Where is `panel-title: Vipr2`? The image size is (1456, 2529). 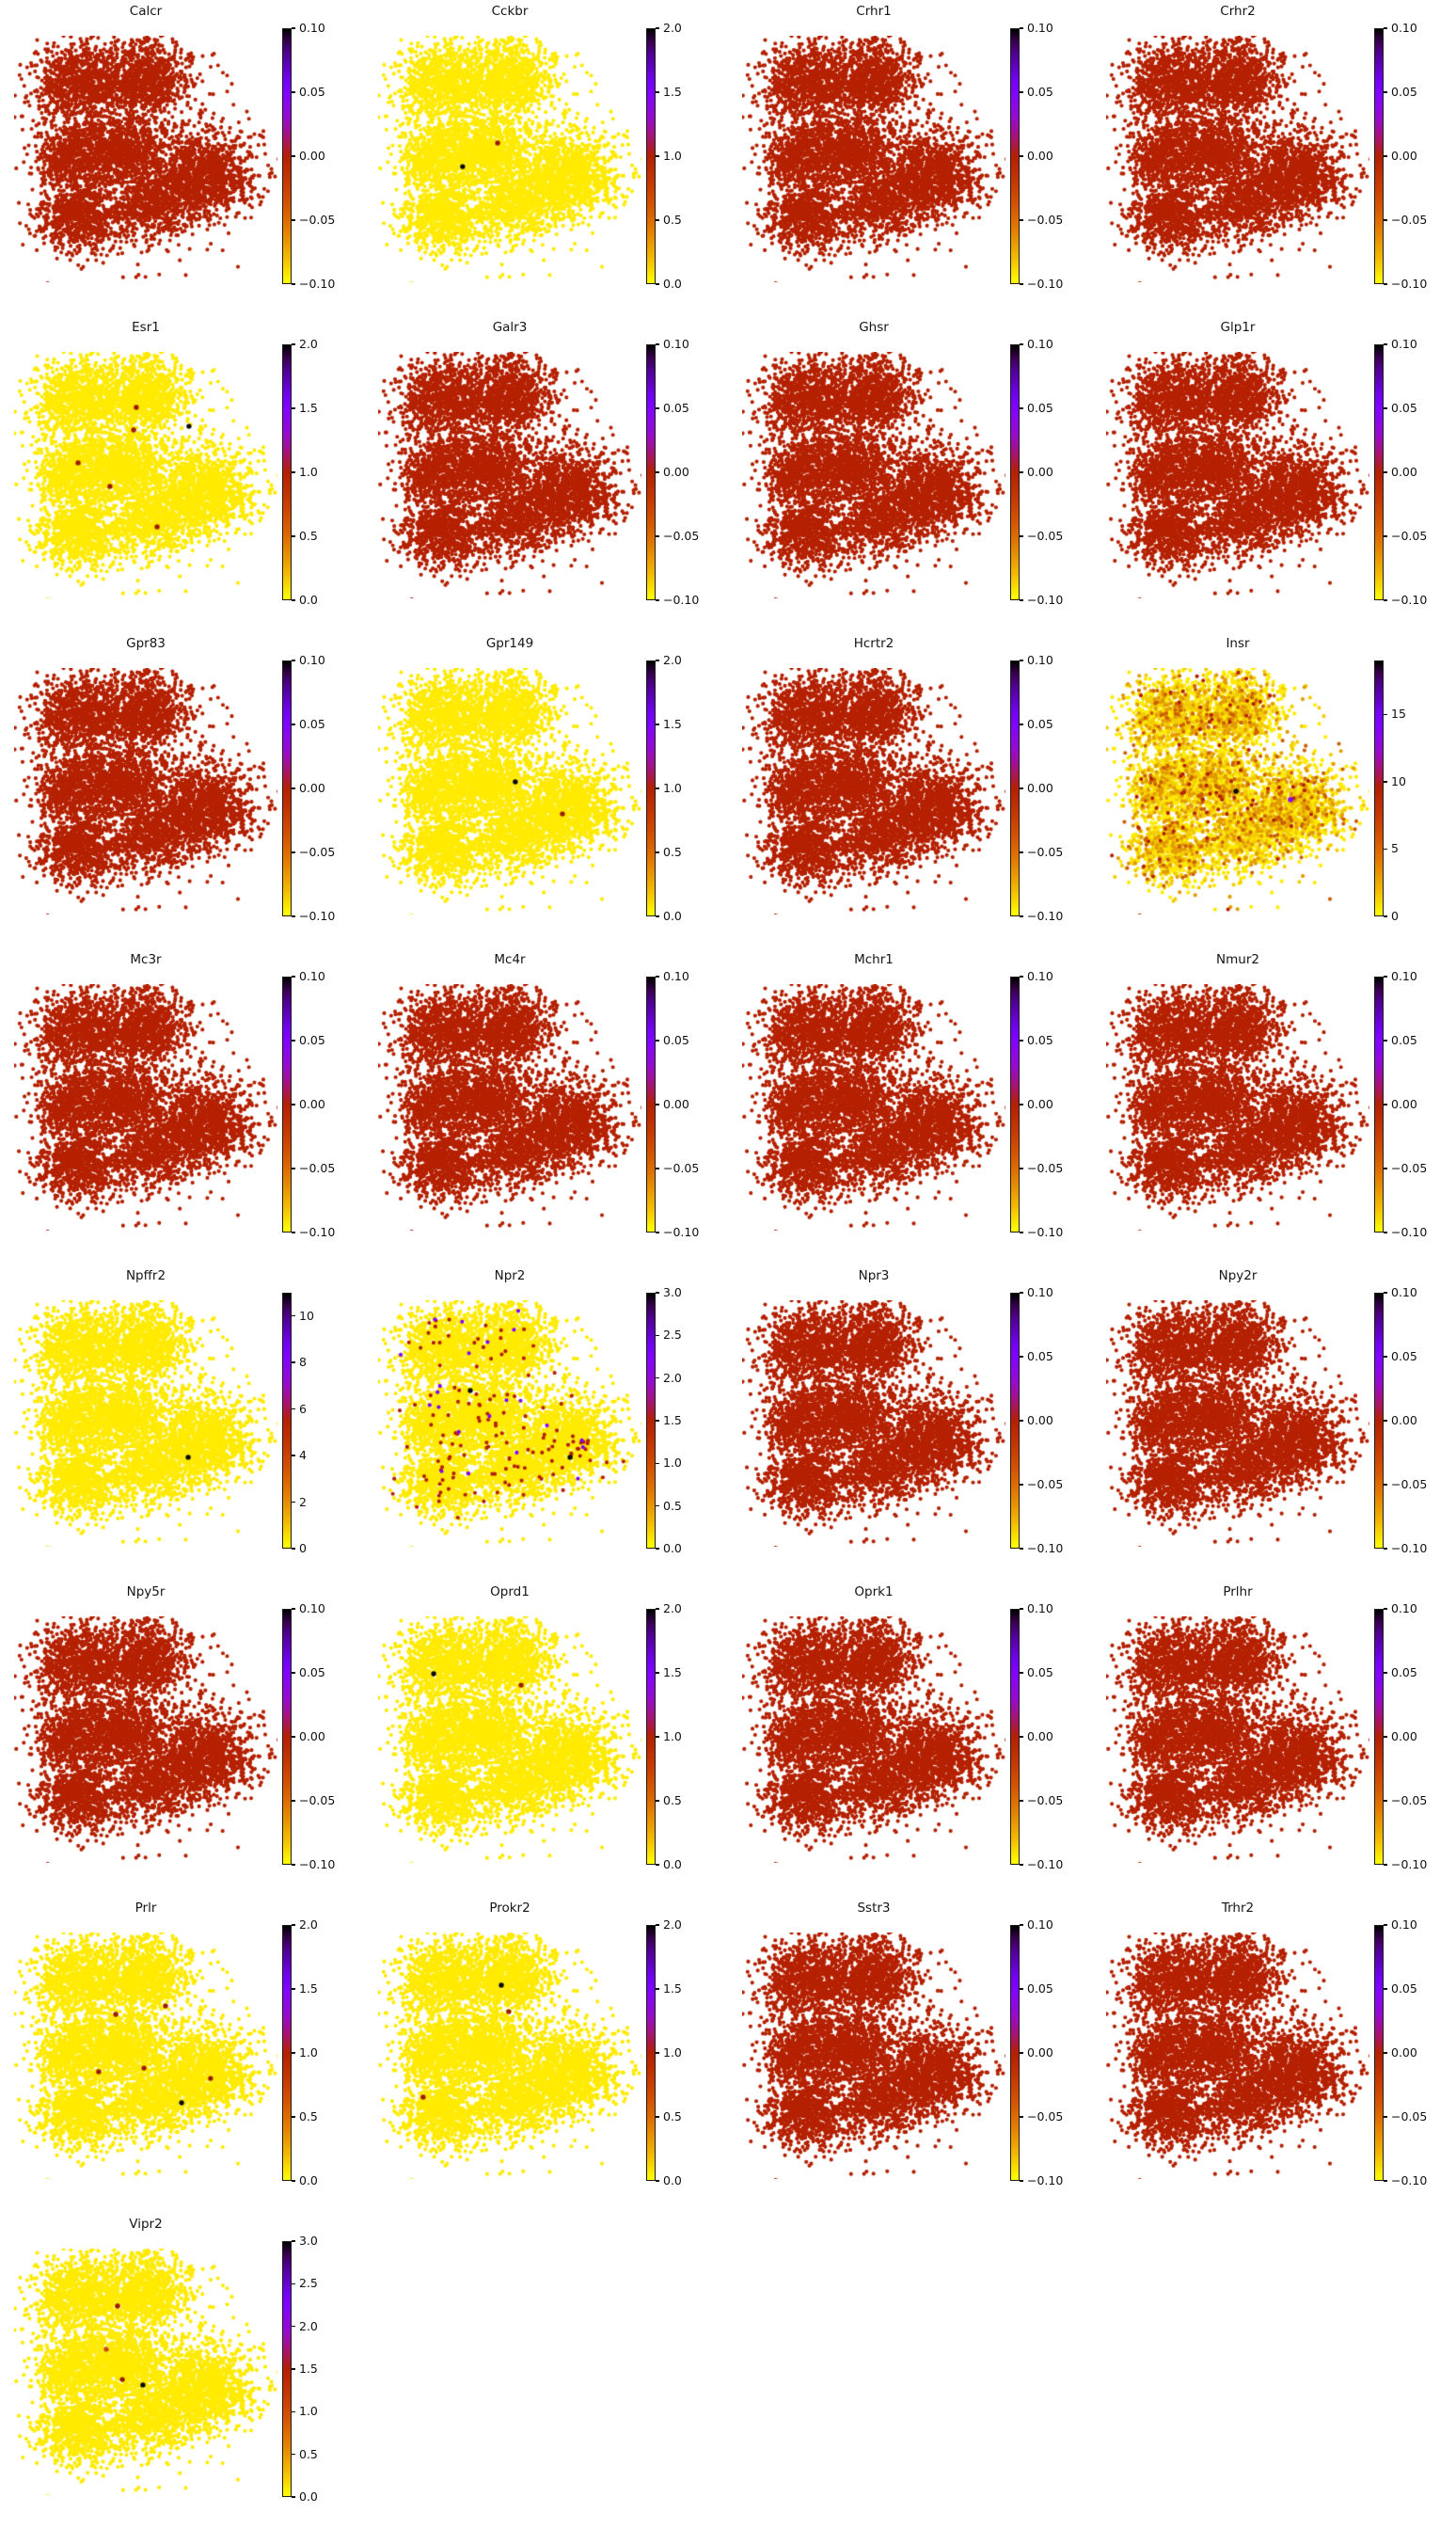
panel-title: Vipr2 is located at coordinates (146, 2224).